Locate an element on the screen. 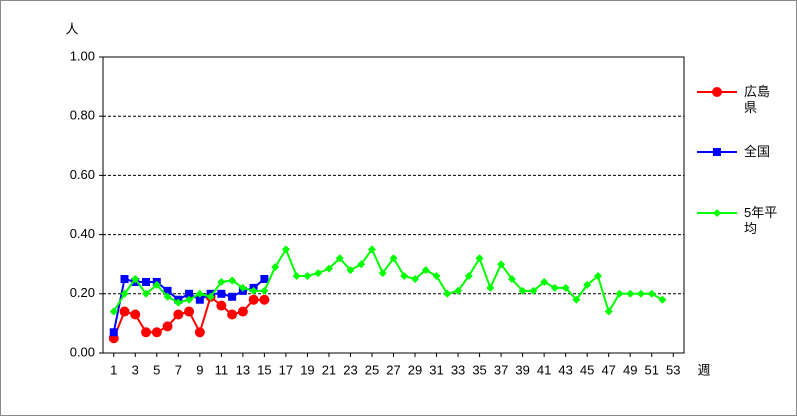 The width and height of the screenshot is (797, 416). y-tick-label: 0.40 is located at coordinates (82, 233).